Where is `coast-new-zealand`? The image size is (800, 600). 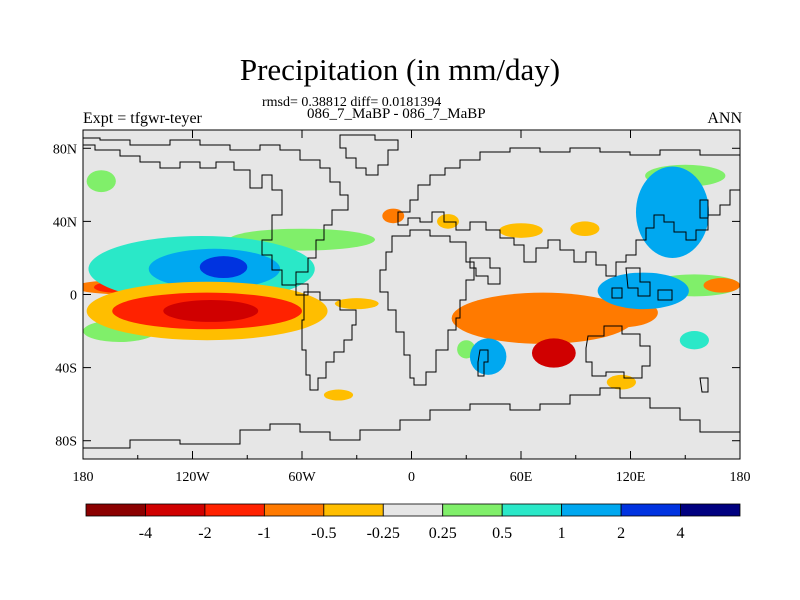
coast-new-zealand is located at coordinates (704, 385).